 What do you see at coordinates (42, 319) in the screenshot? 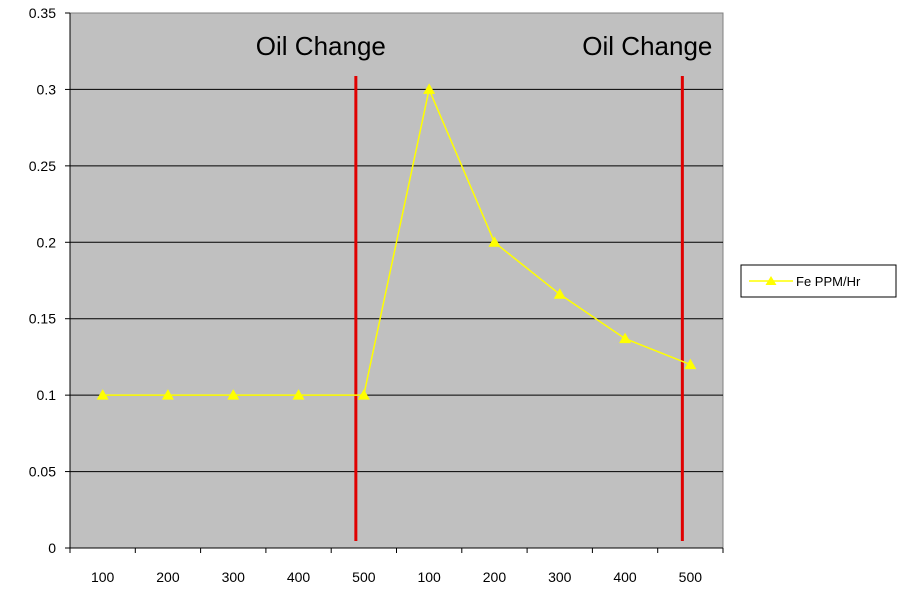
I see `y-tick-label: 0.15` at bounding box center [42, 319].